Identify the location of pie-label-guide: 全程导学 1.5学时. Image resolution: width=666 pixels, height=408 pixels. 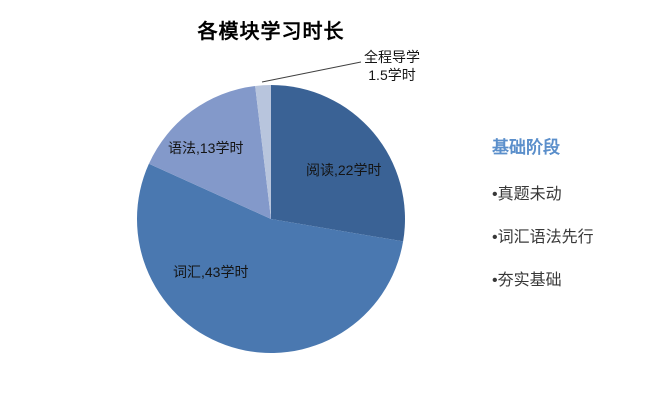
(392, 66).